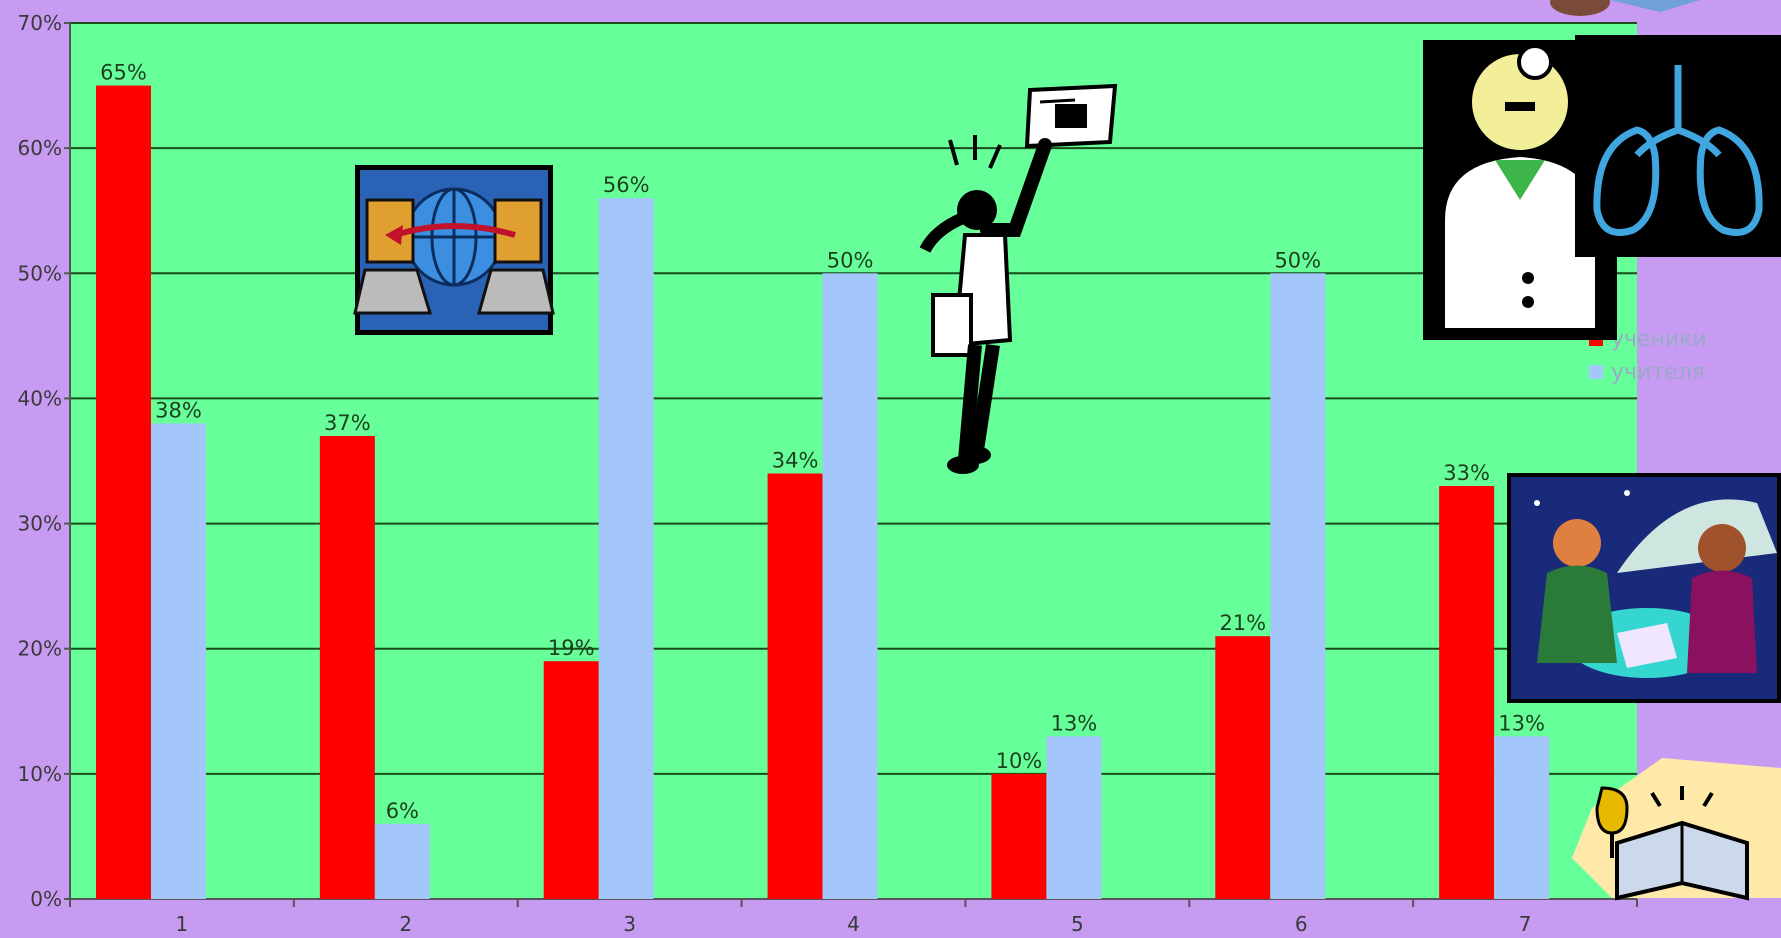  I want to click on girl-with-newspaper-icon, so click(1018, 278).